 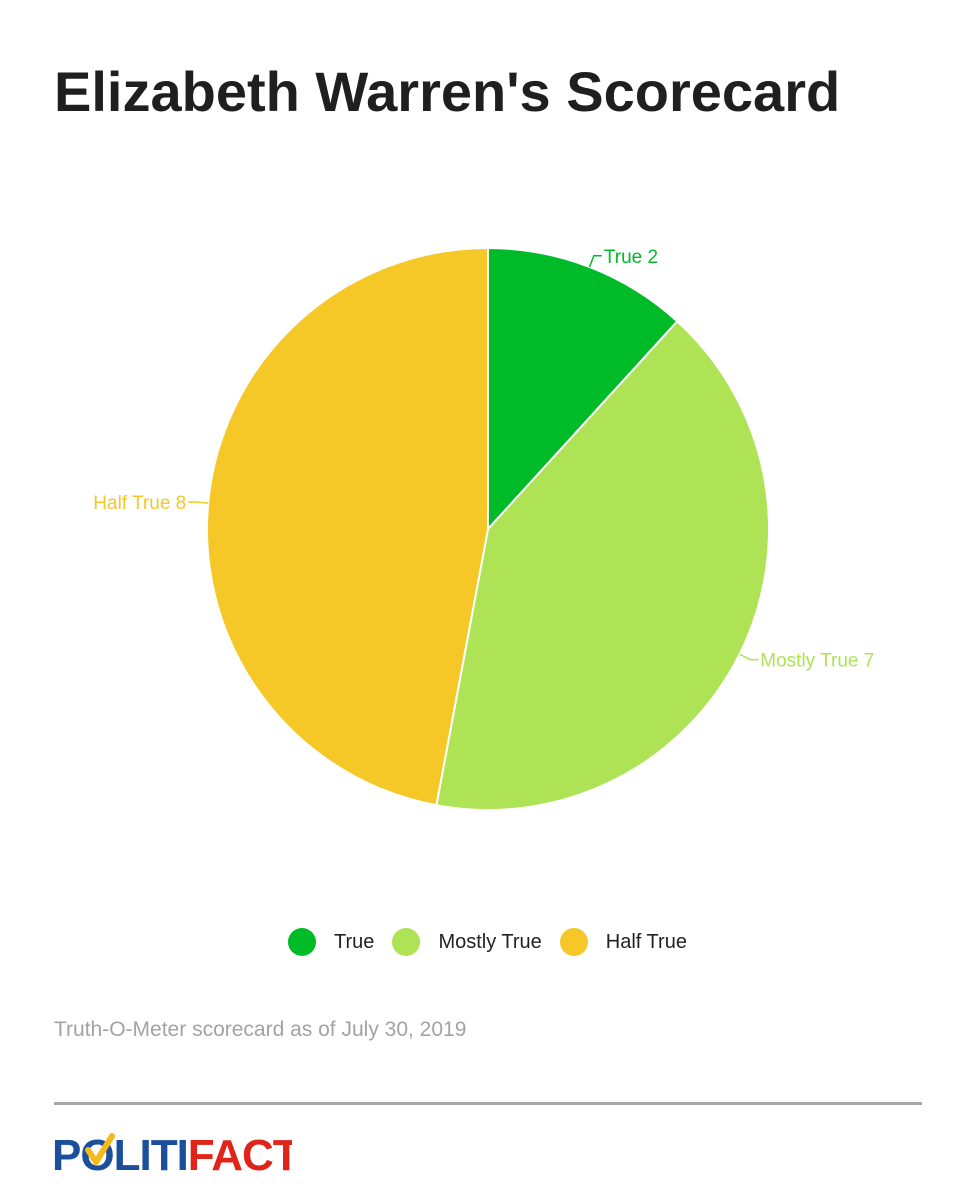 I want to click on svg-text: POLITIFACT, so click(x=172, y=1155).